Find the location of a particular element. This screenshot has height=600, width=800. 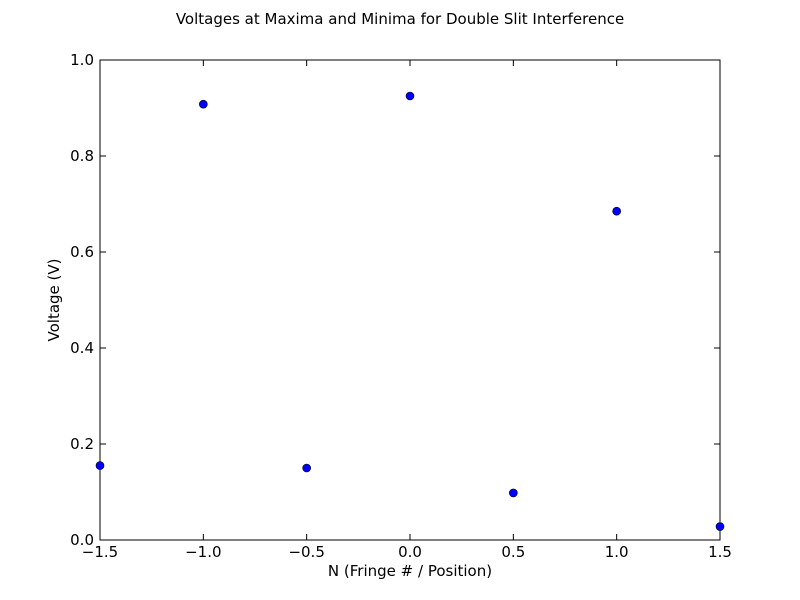

x-axis-label: N (Fringe # / Position) is located at coordinates (410, 571).